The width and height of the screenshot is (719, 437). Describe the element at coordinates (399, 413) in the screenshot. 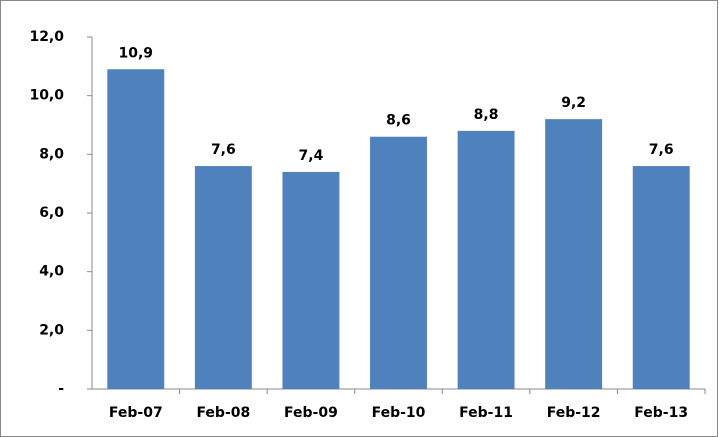

I see `x-tick-label: Feb-10` at that location.